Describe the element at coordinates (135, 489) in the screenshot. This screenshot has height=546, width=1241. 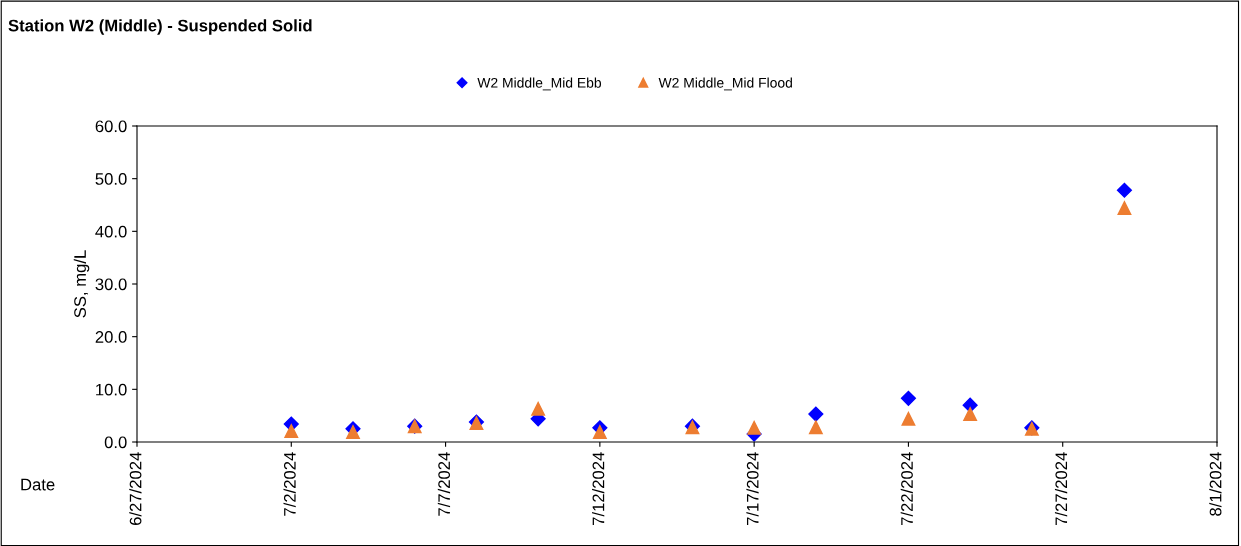
I see `x-tick-label: 6/27/2024` at that location.